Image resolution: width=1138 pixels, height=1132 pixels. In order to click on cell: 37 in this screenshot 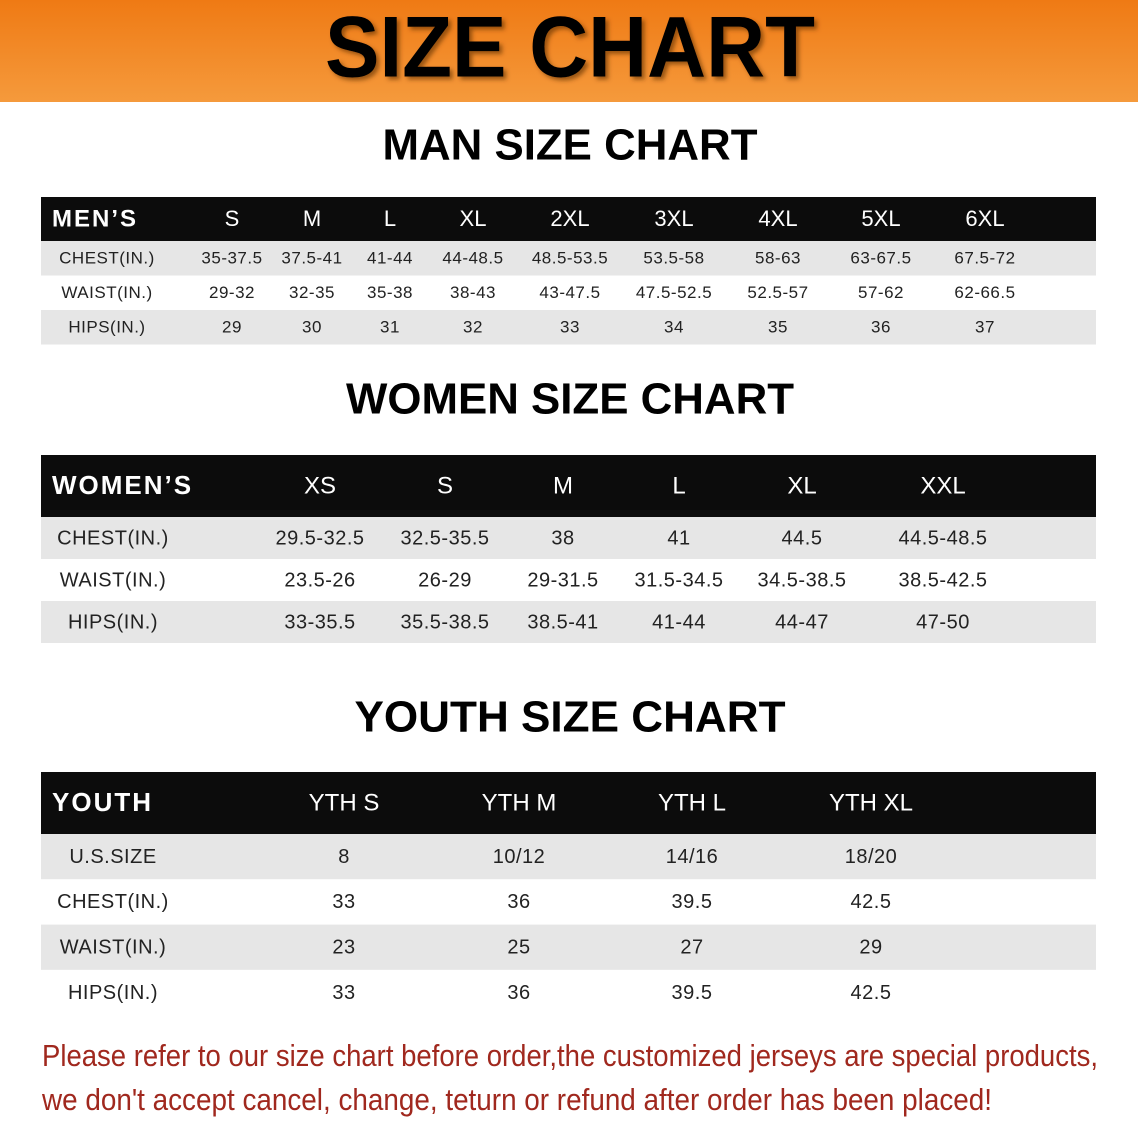, I will do `click(985, 327)`.